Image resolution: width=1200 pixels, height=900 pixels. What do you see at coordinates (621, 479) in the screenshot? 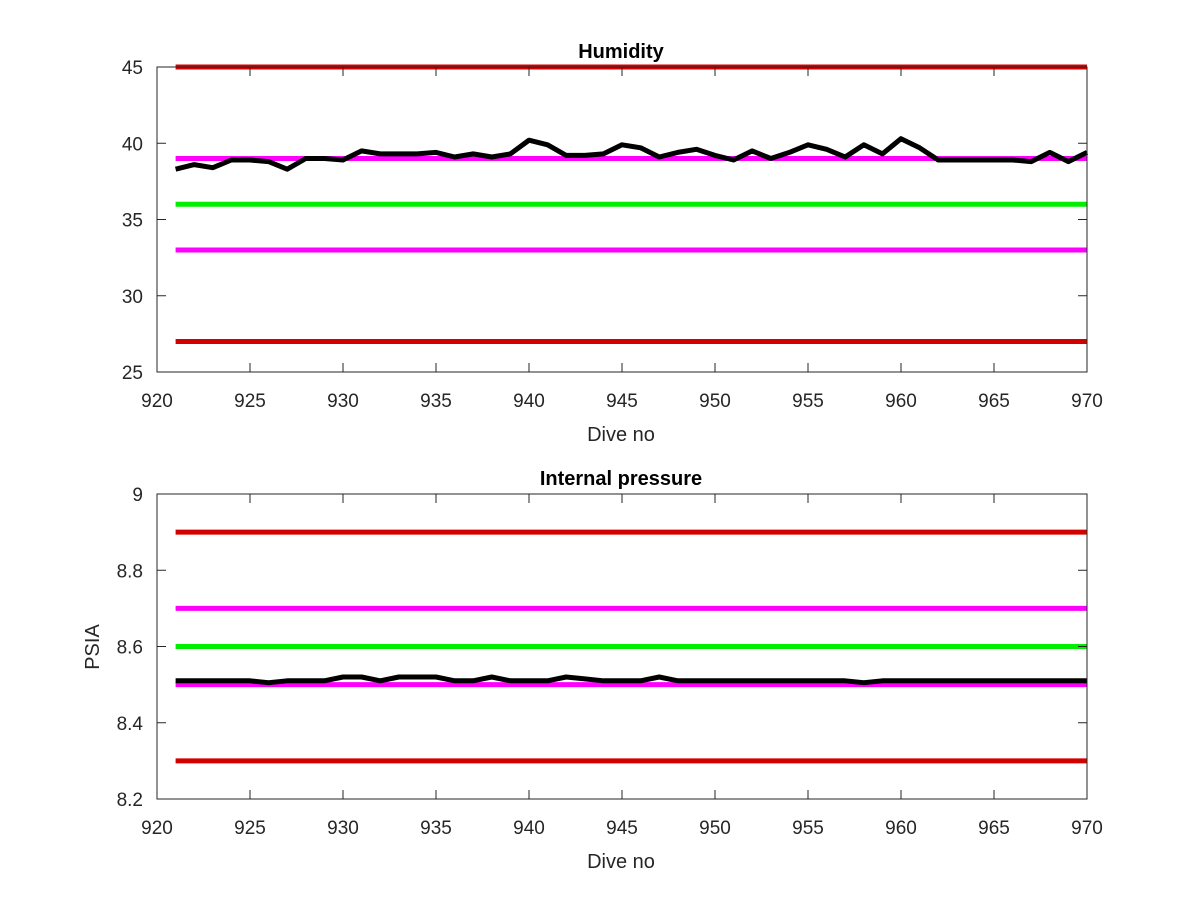
I see `internal-pressure-title: Internal pressure` at bounding box center [621, 479].